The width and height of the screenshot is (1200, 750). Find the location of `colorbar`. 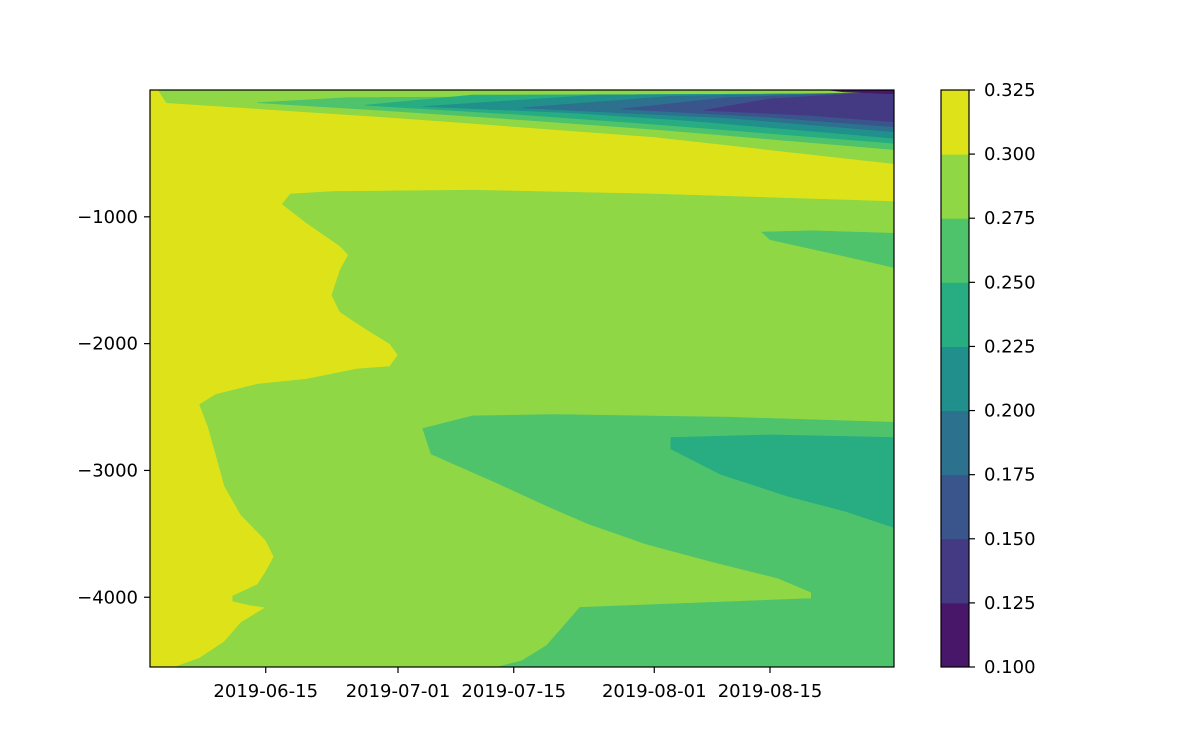

colorbar is located at coordinates (955, 379).